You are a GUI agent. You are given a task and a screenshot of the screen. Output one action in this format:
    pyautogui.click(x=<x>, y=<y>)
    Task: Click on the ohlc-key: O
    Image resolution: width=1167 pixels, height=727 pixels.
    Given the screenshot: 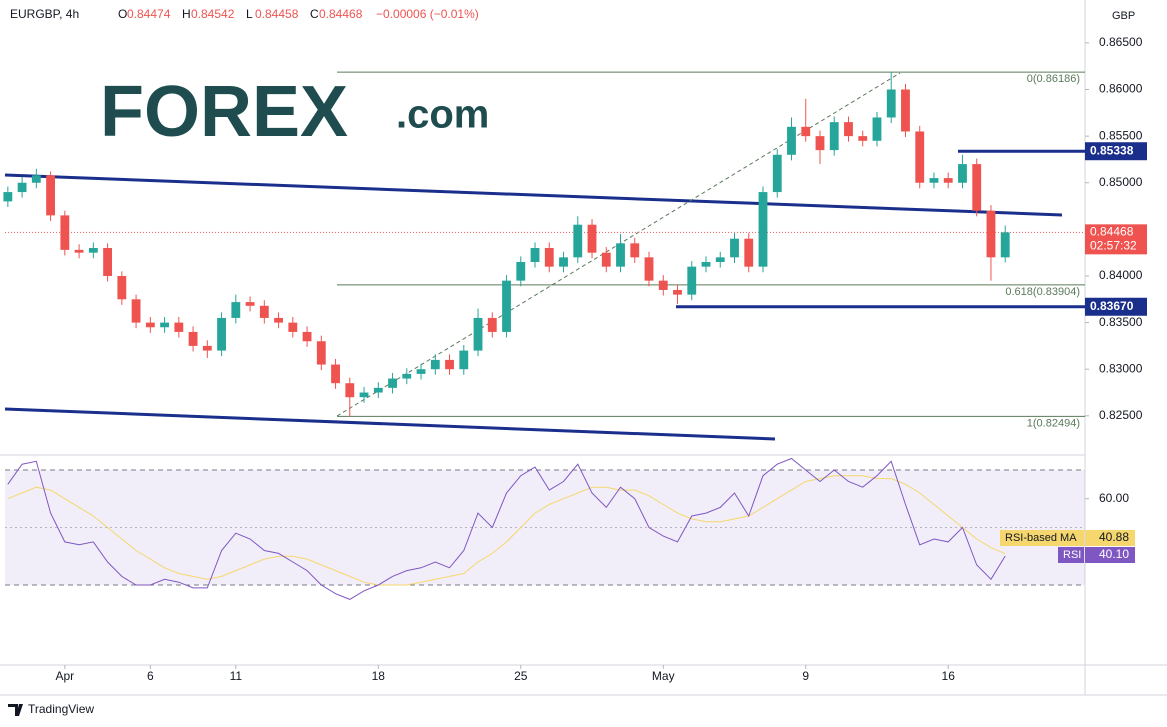 What is the action you would take?
    pyautogui.click(x=122, y=14)
    